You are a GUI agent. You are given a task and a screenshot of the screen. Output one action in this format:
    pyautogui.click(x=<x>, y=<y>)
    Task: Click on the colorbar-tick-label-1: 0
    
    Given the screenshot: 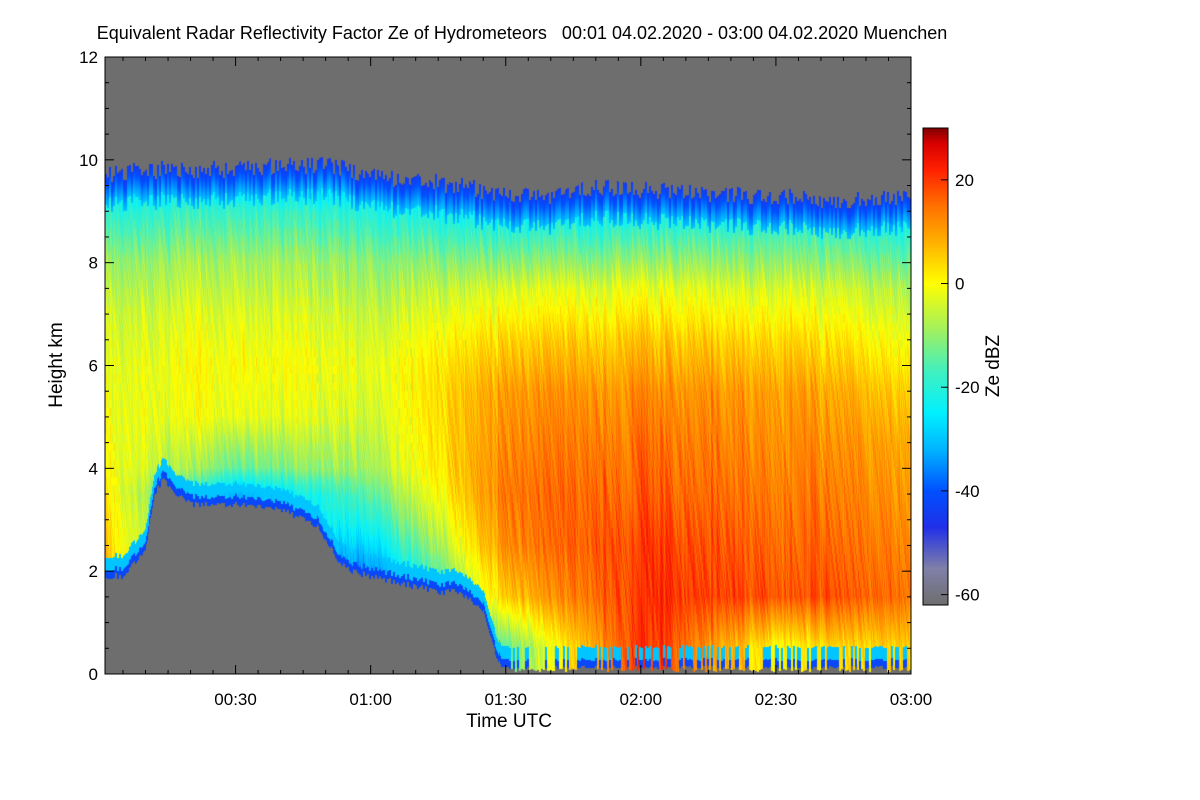 What is the action you would take?
    pyautogui.click(x=959, y=284)
    